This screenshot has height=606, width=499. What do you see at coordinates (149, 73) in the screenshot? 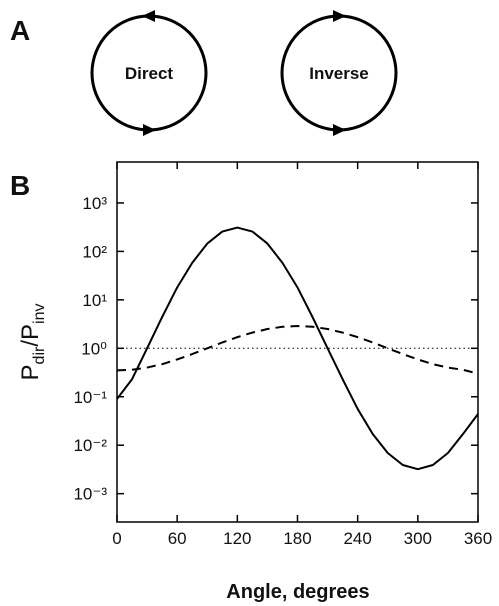
I see `diagram-label: Direct` at bounding box center [149, 73].